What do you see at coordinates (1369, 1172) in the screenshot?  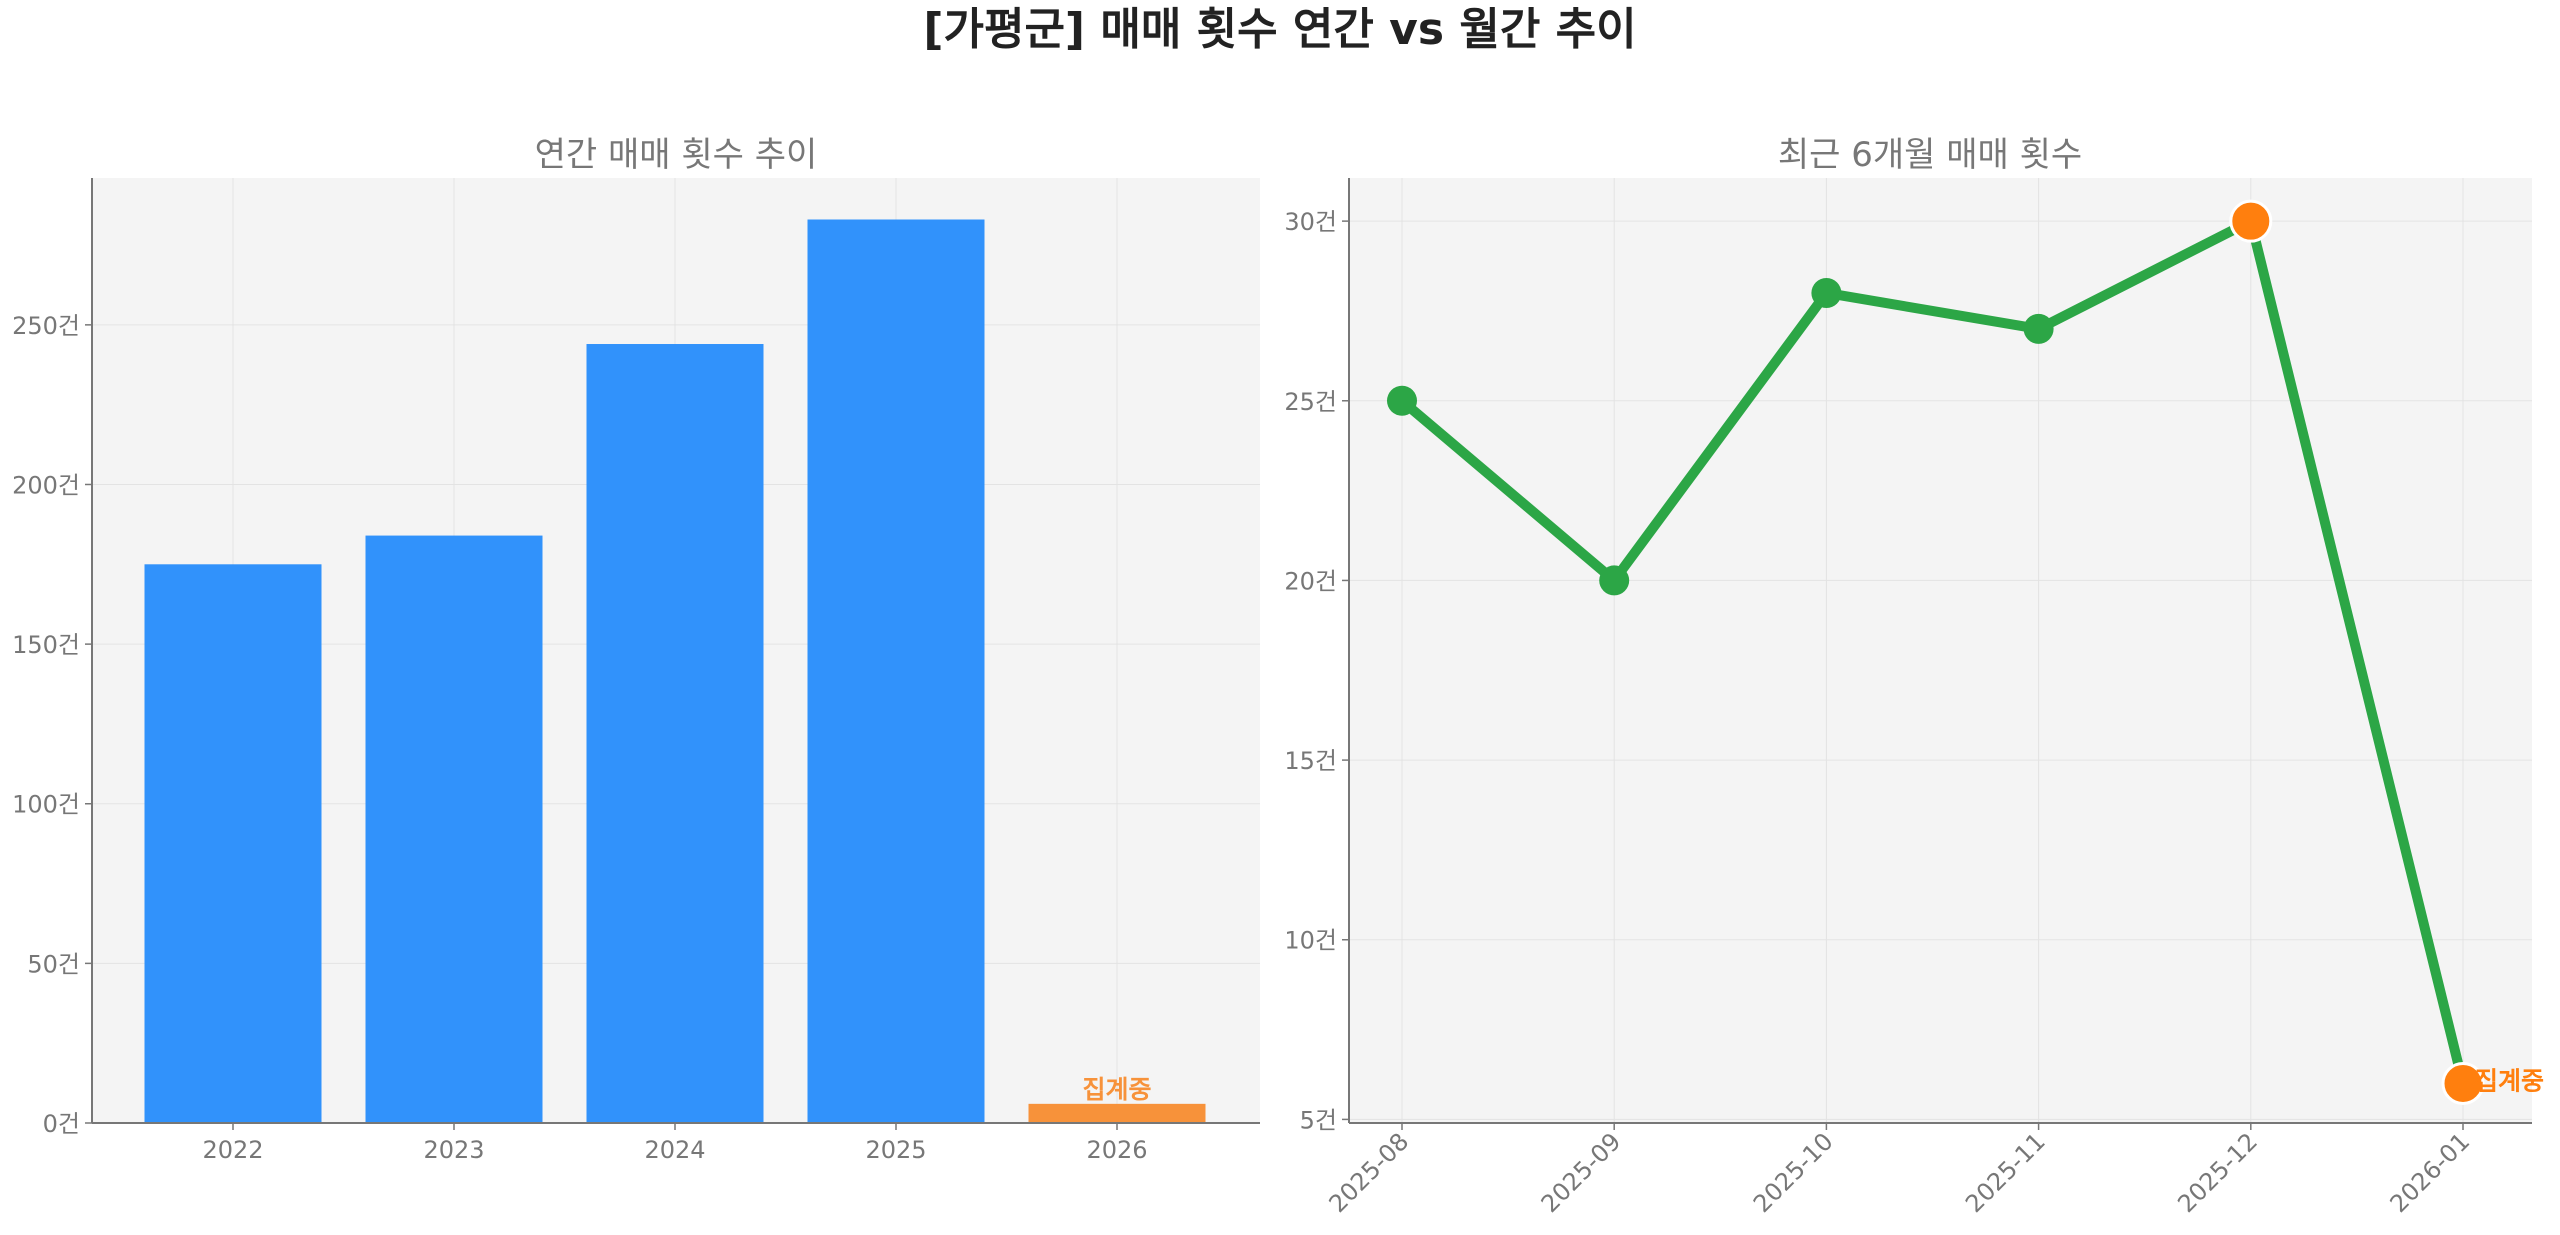 I see `monthly-x-tick-label: 2025-08` at bounding box center [1369, 1172].